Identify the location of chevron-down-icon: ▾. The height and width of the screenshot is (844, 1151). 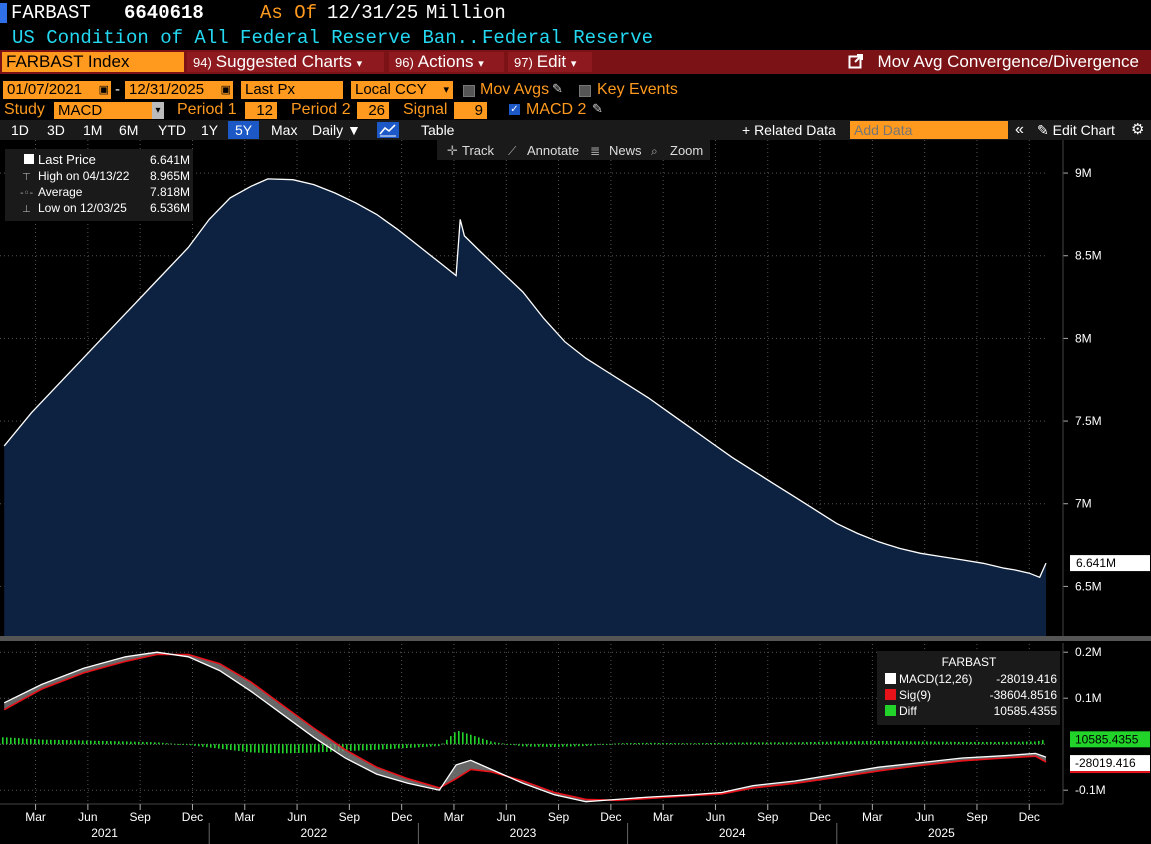
(158, 110).